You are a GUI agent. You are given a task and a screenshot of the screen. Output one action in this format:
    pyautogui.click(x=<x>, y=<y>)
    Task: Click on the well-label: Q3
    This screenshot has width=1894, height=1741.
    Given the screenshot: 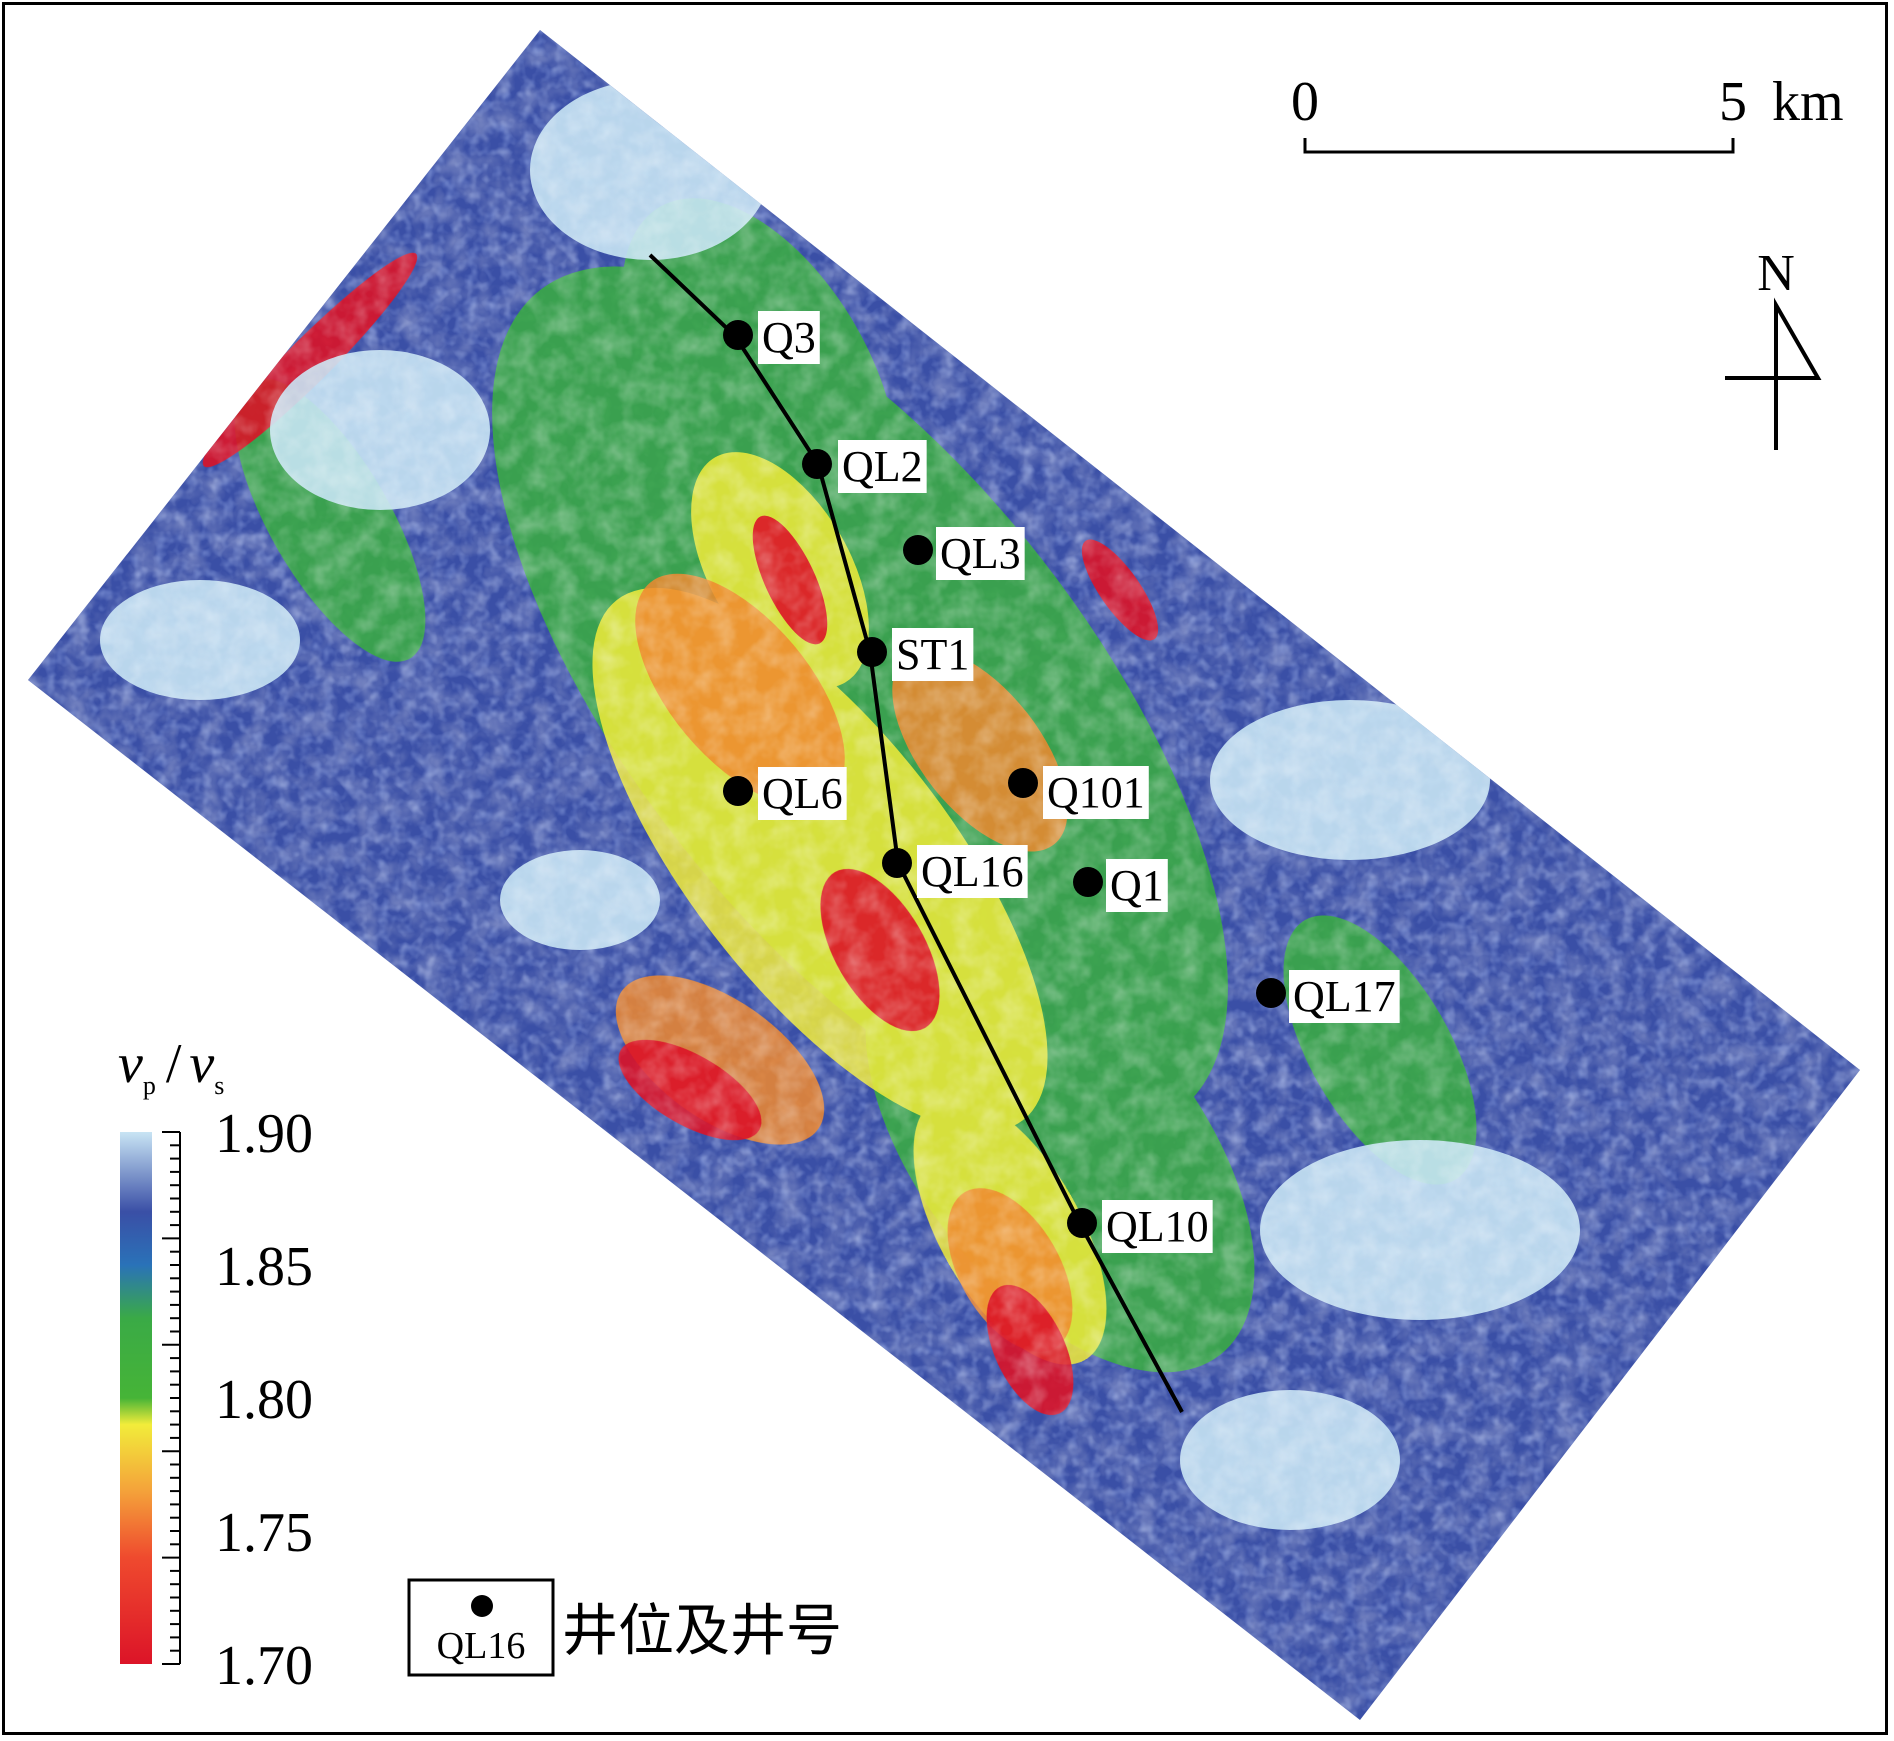 What is the action you would take?
    pyautogui.click(x=789, y=337)
    